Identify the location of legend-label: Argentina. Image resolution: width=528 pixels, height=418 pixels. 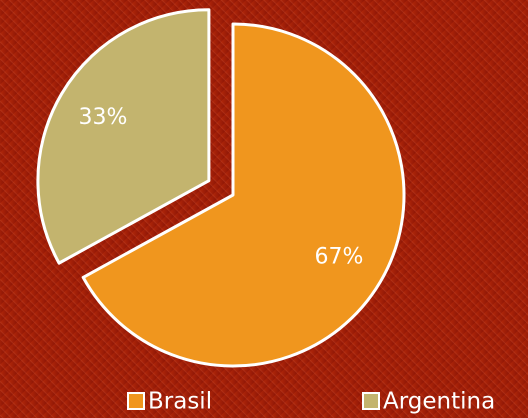
(439, 402).